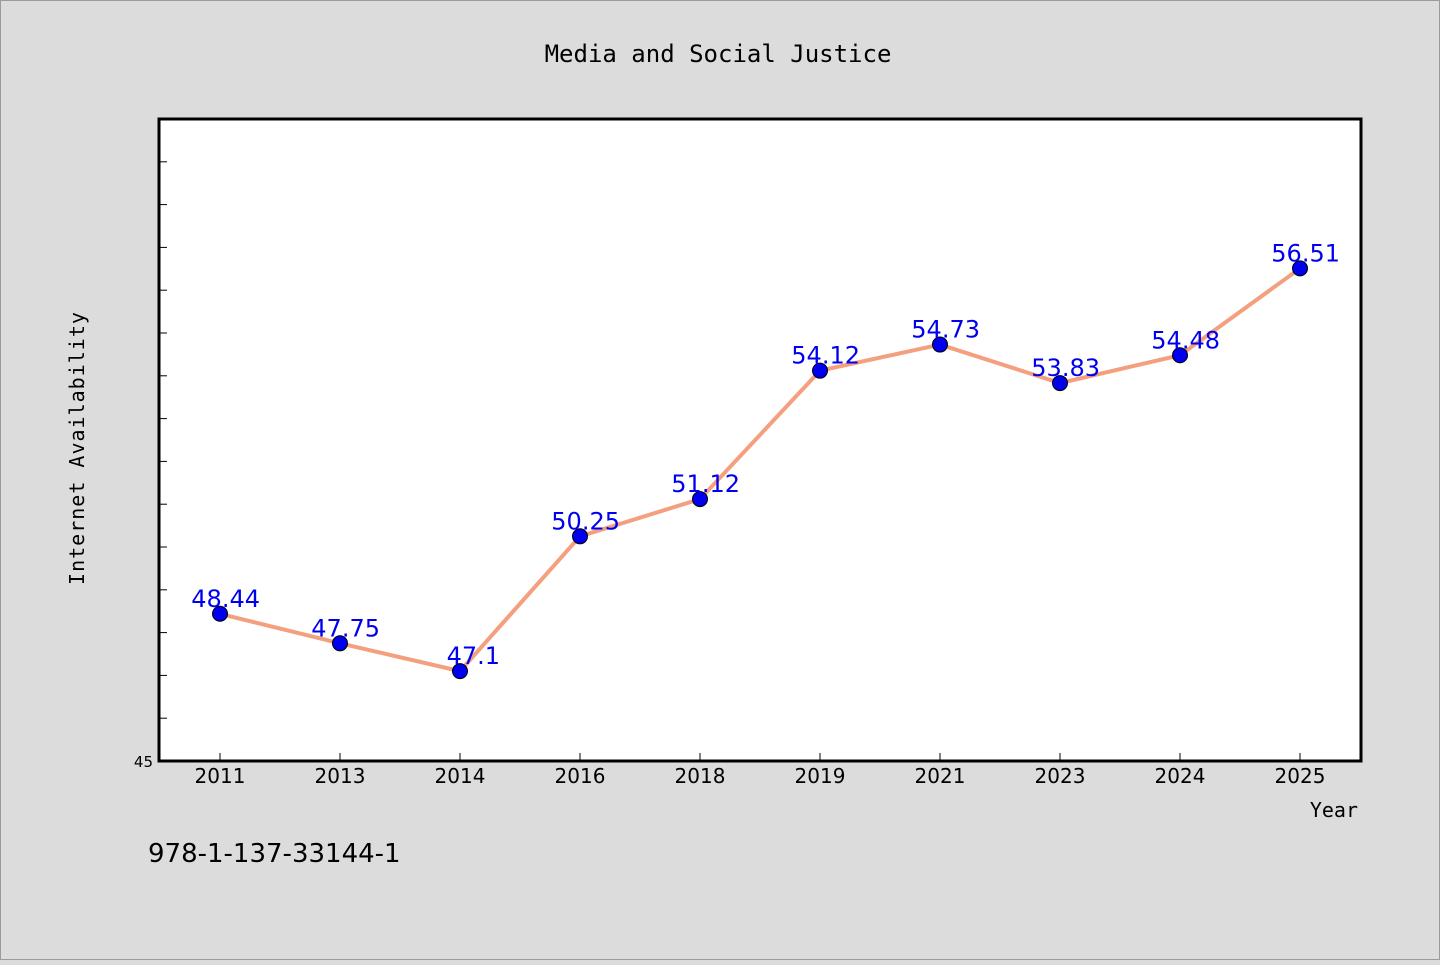 The width and height of the screenshot is (1440, 965). I want to click on data-label: 50.25, so click(585, 521).